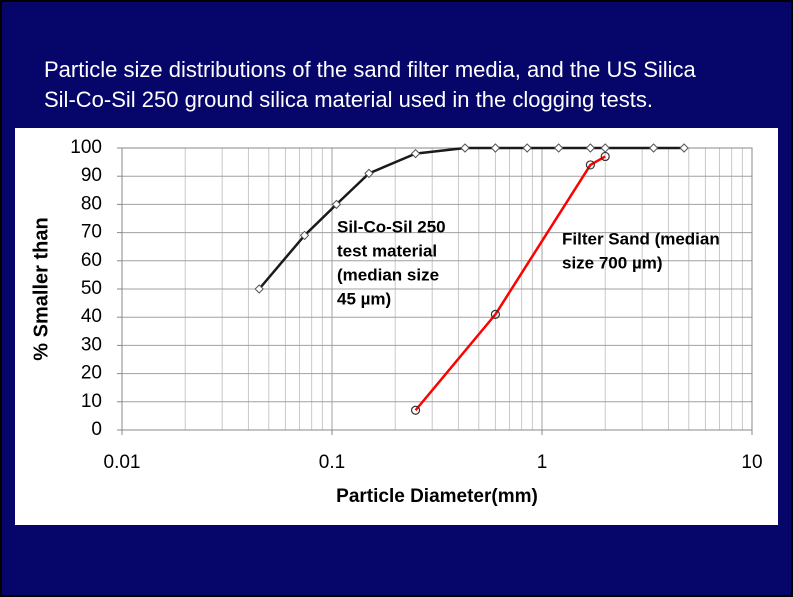 Image resolution: width=793 pixels, height=597 pixels. I want to click on annotation: (median size, so click(388, 274).